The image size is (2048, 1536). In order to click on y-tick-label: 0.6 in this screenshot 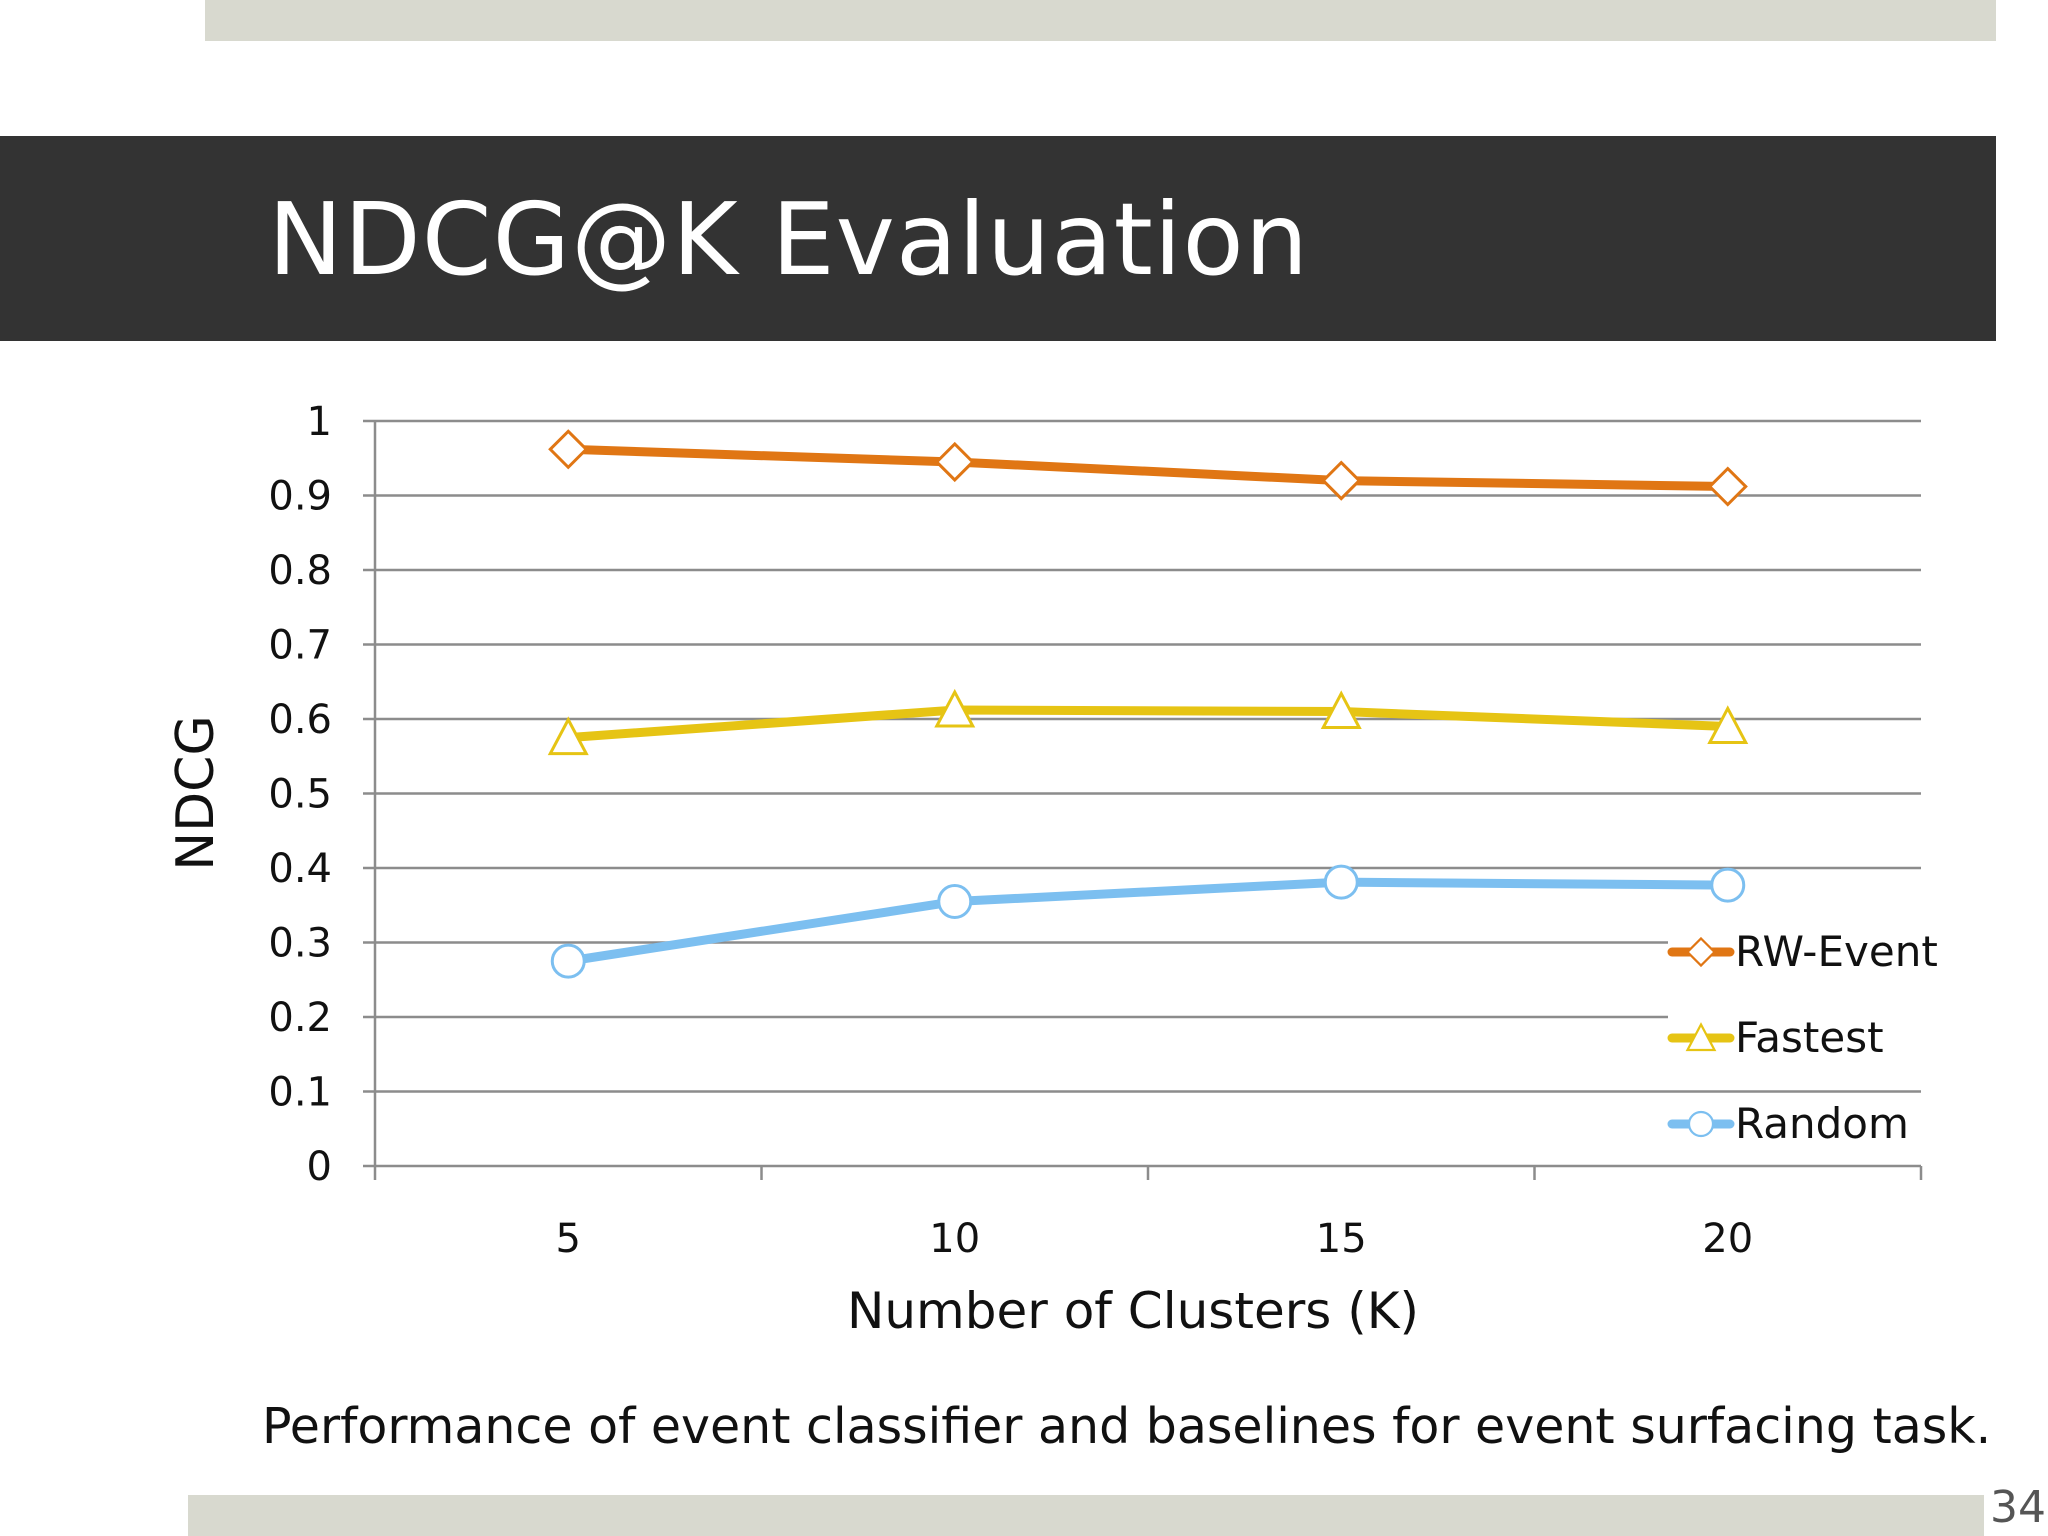, I will do `click(300, 720)`.